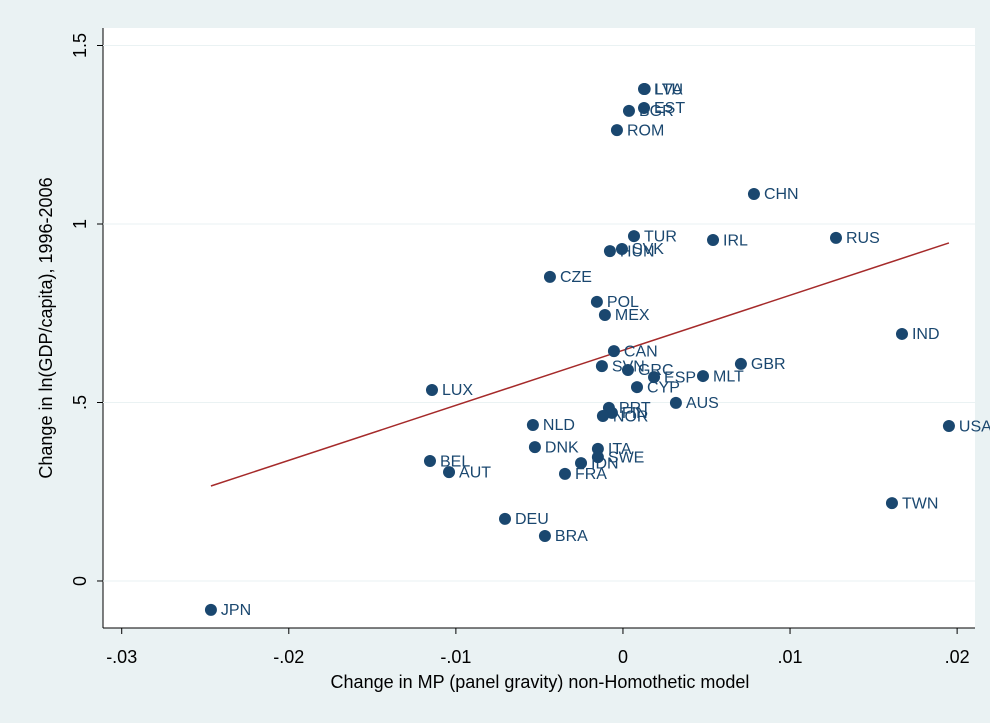 The image size is (990, 723). I want to click on y-axis-title: Change in ln(GDP/capita), 1996-2006, so click(46, 327).